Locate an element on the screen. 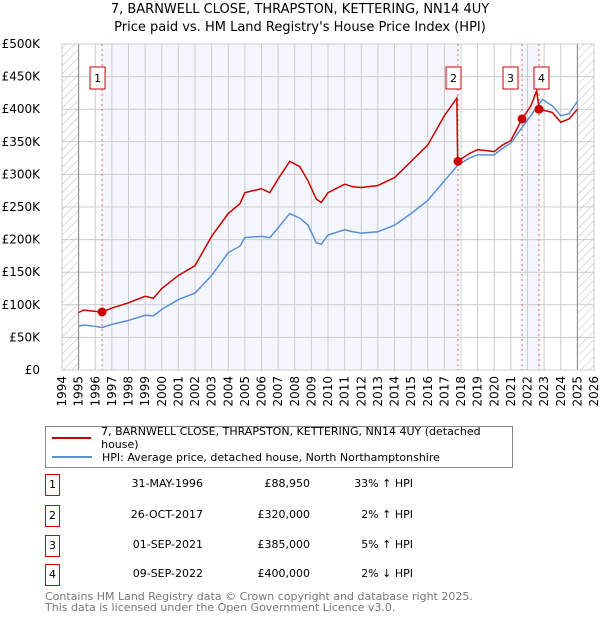  y-tick-label: £50K is located at coordinates (25, 337).